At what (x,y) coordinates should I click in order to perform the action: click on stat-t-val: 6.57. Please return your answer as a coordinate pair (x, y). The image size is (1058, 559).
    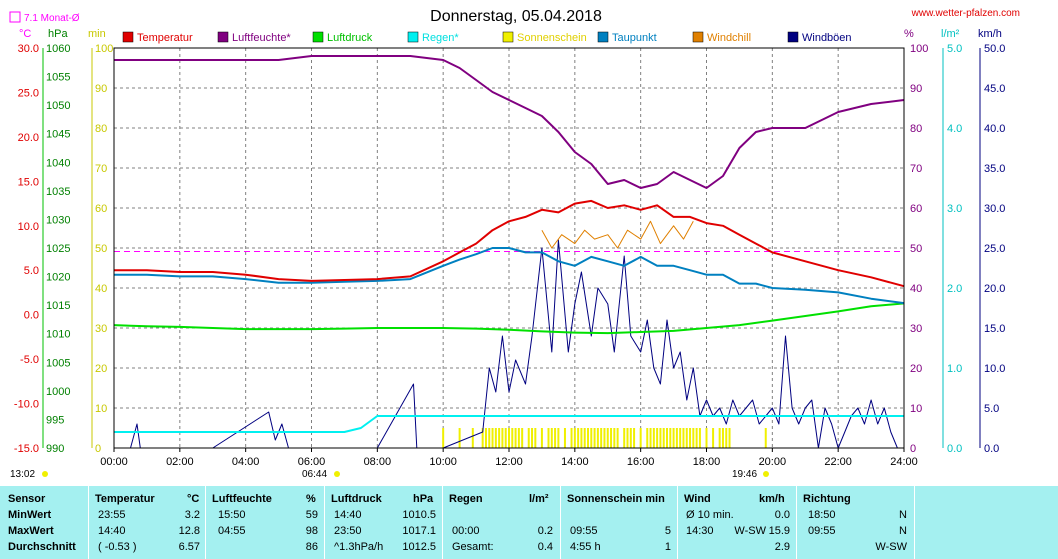
    Looking at the image, I should click on (189, 547).